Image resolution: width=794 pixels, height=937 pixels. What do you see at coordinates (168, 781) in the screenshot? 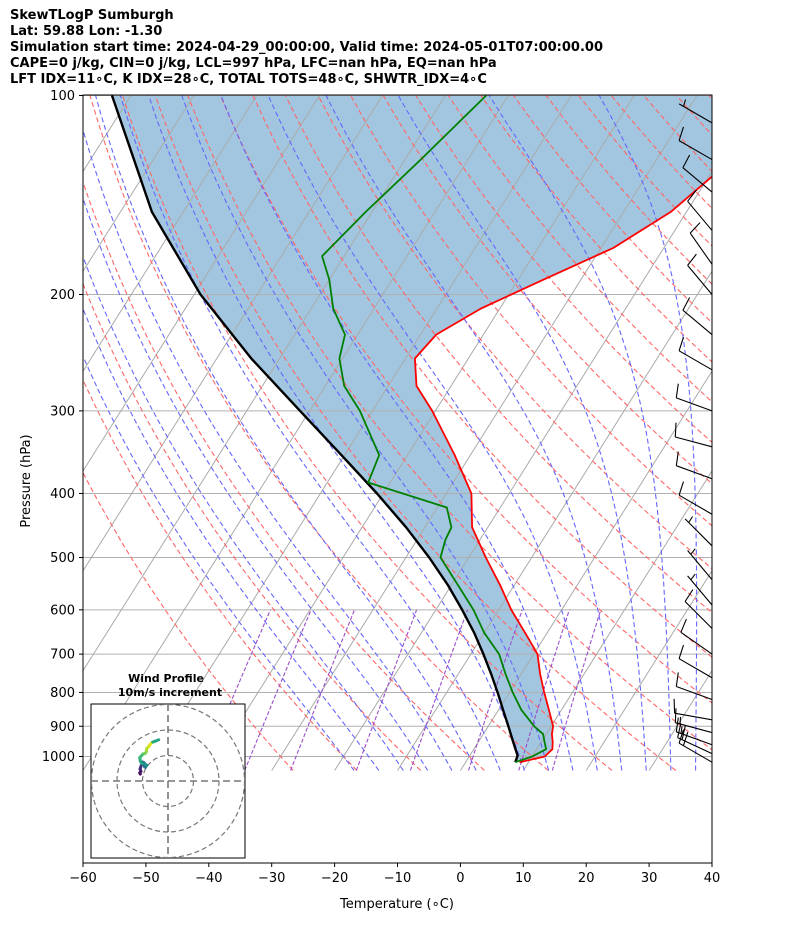
I see `hodograph-ring` at bounding box center [168, 781].